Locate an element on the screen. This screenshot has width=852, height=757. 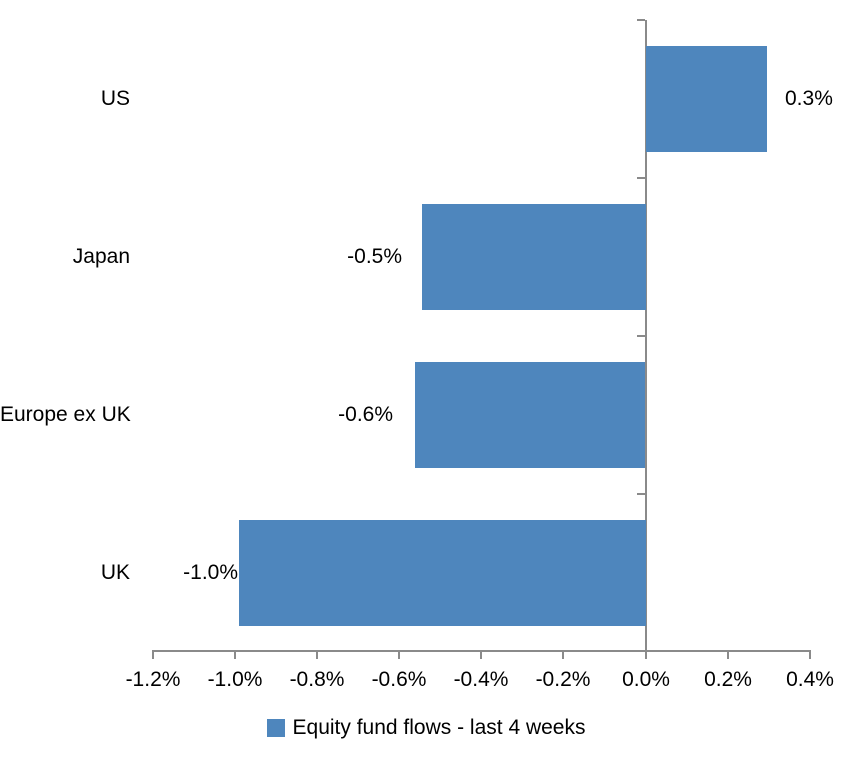
bar-uk is located at coordinates (442, 573).